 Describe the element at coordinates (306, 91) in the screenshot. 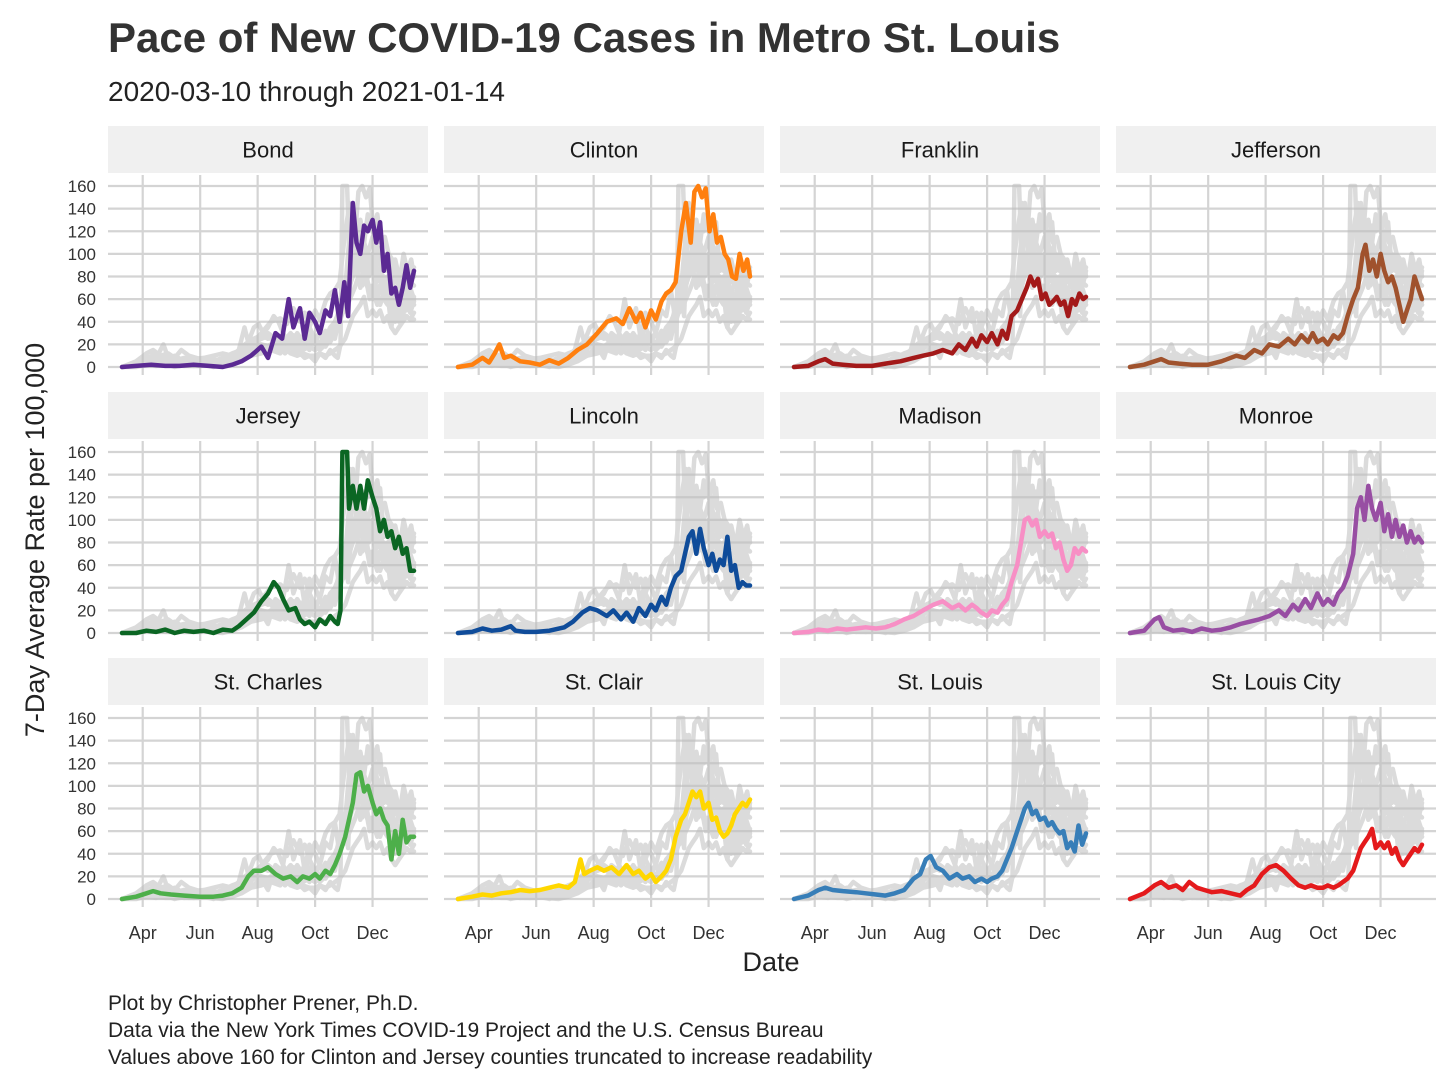

I see `chart-subtitle: 2020-03-10 through 2021-01-14` at that location.